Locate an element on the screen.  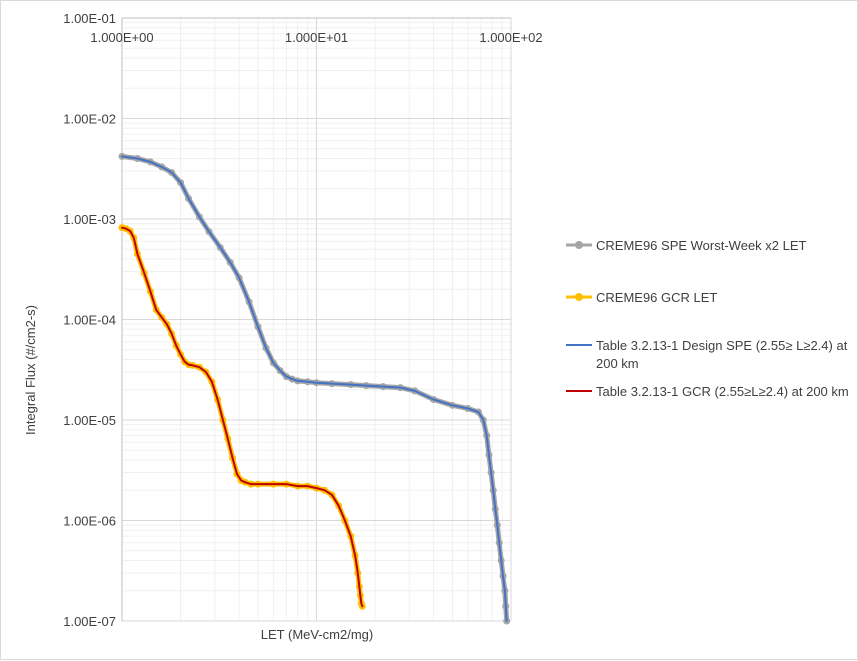
x-tick-label: 1.000E+01 is located at coordinates (316, 37).